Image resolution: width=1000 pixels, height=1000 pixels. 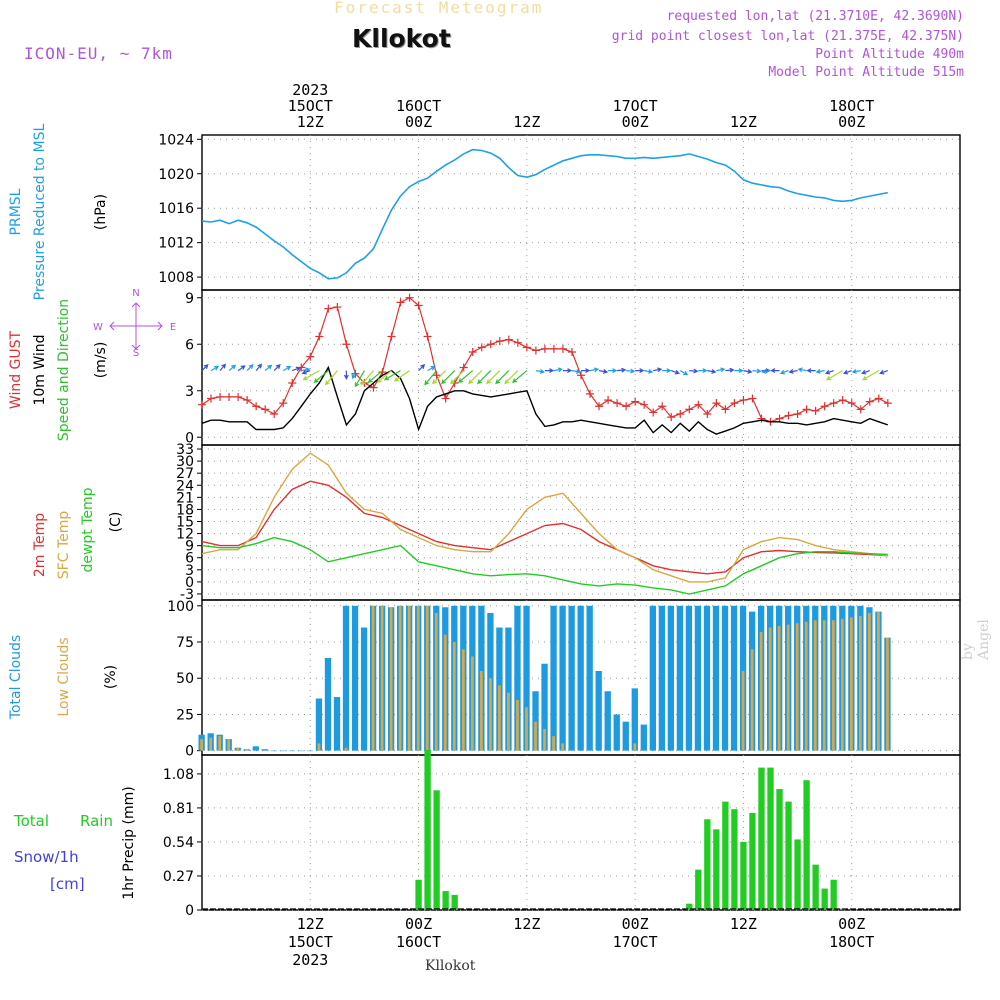 I want to click on wind-ytick-label: 6, so click(x=189, y=345).